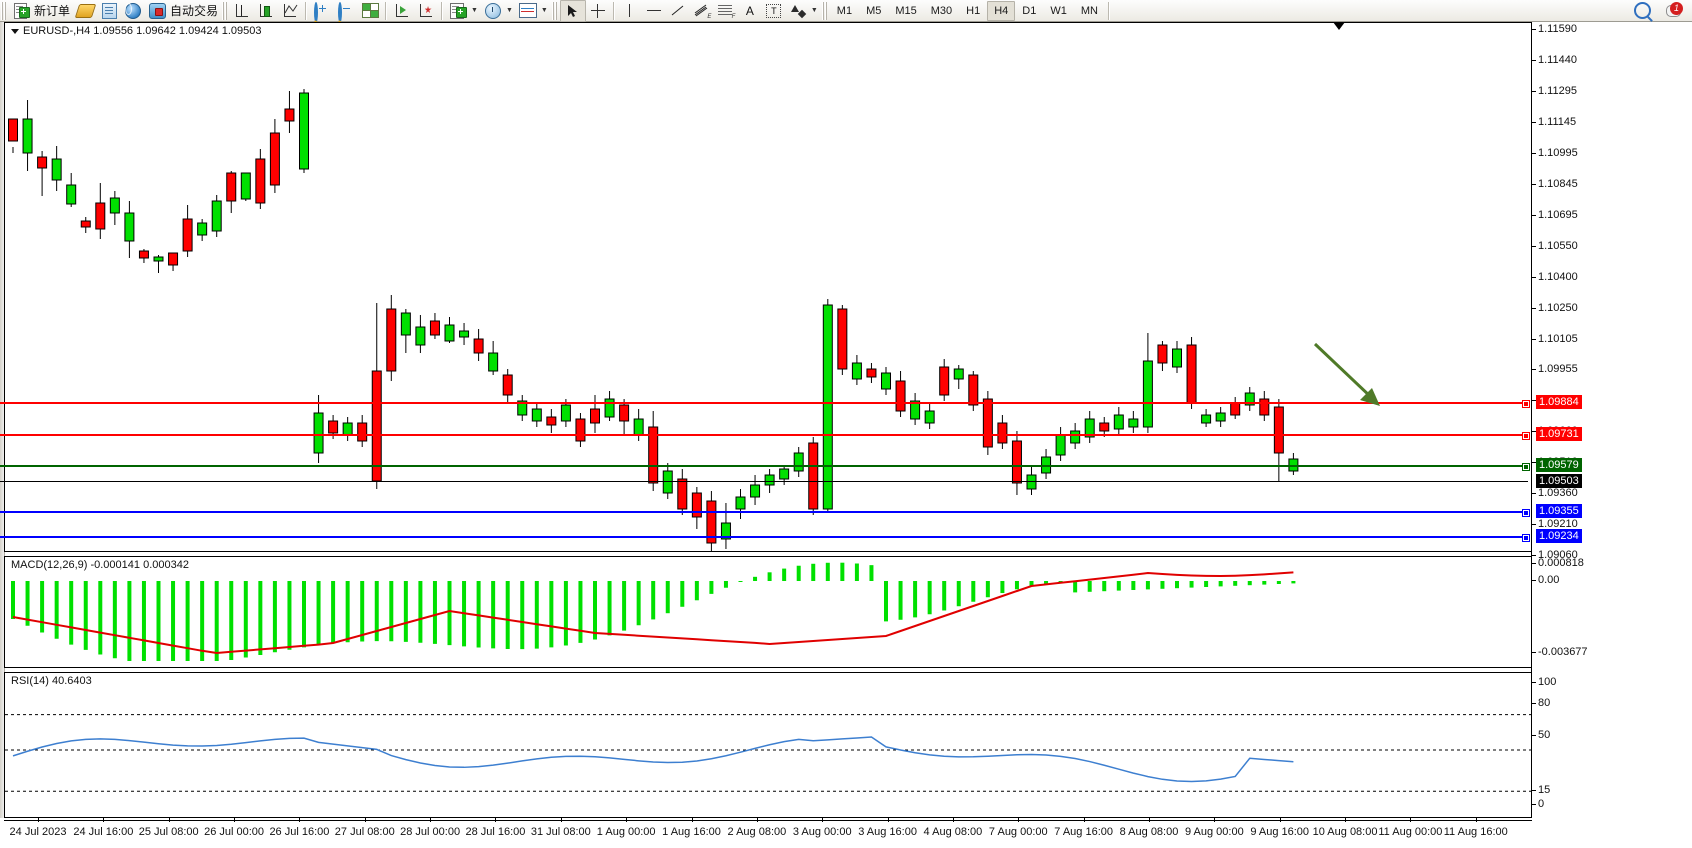 This screenshot has height=848, width=1692. Describe the element at coordinates (678, 11) in the screenshot. I see `trendline-icon` at that location.